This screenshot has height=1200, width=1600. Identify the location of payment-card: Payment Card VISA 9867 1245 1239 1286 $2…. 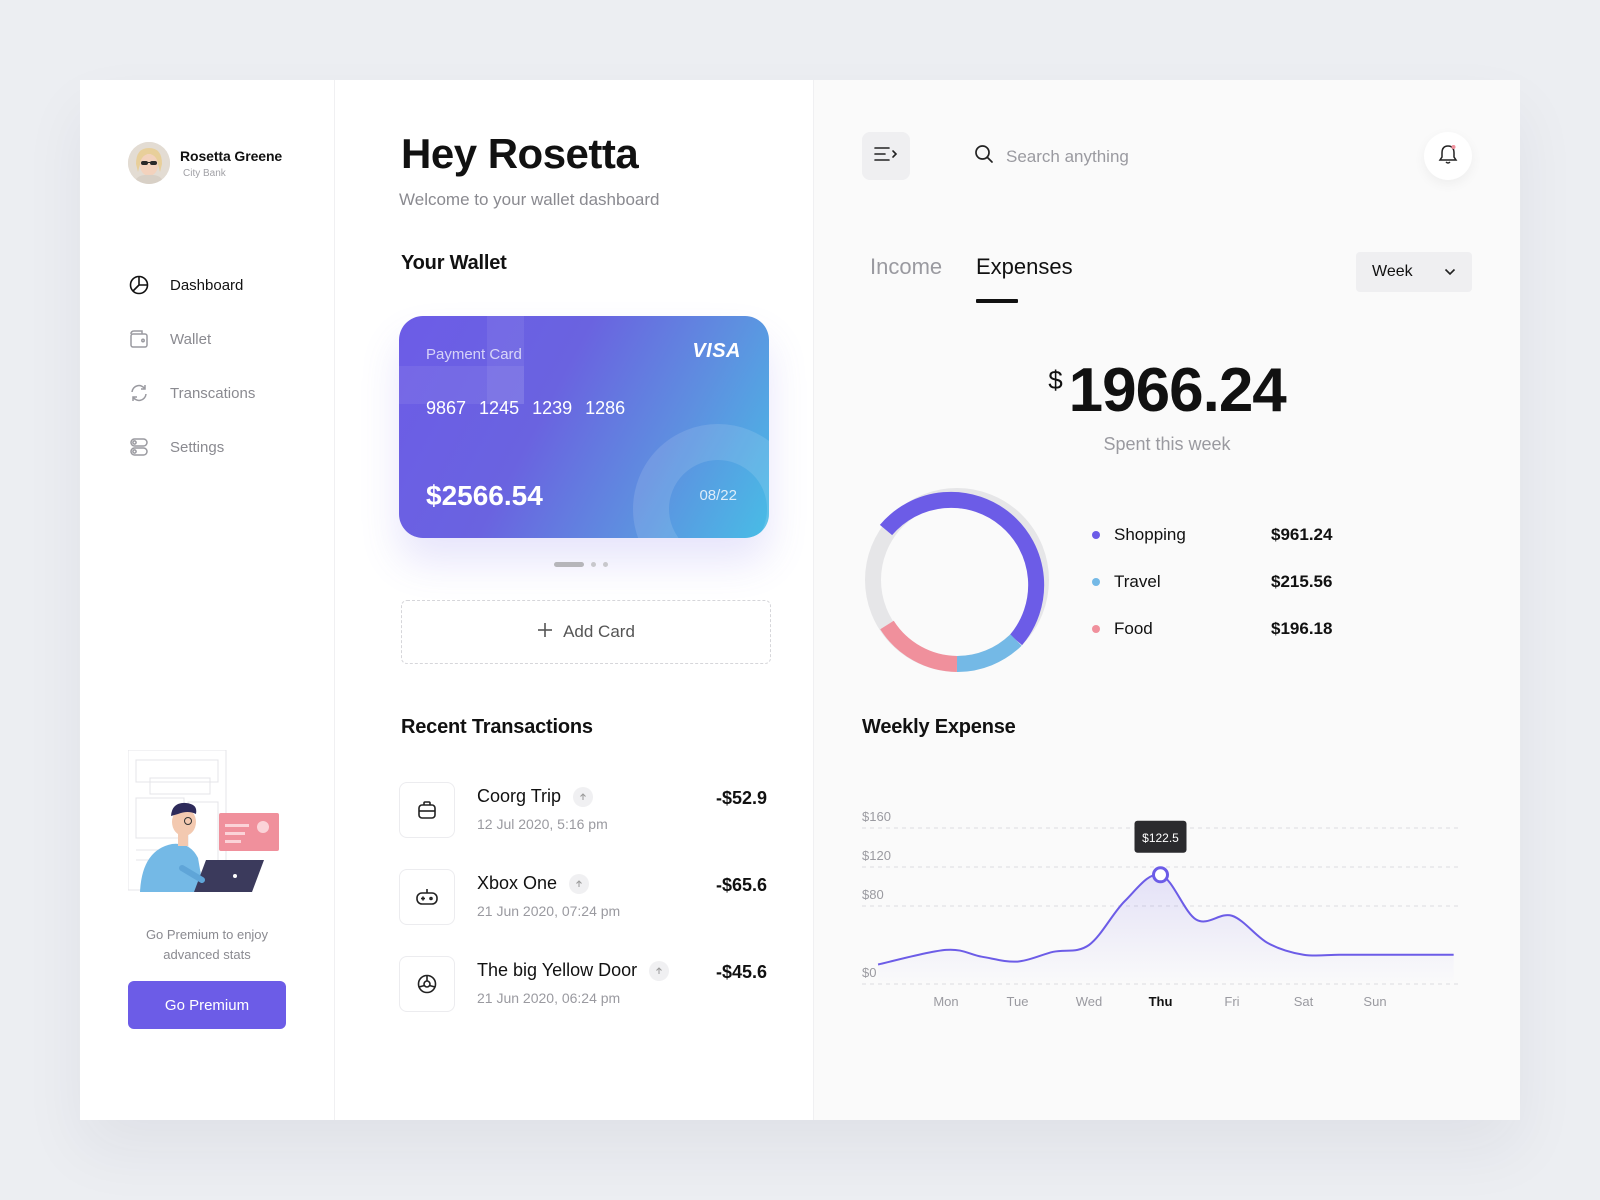
(584, 427).